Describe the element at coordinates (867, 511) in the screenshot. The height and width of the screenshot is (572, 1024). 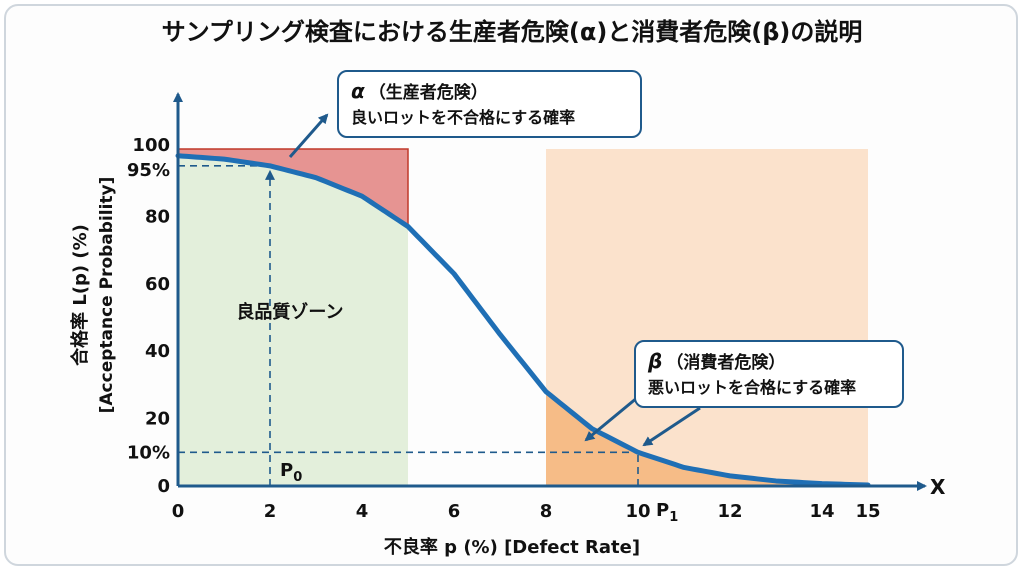
I see `x-tick-label: 15` at that location.